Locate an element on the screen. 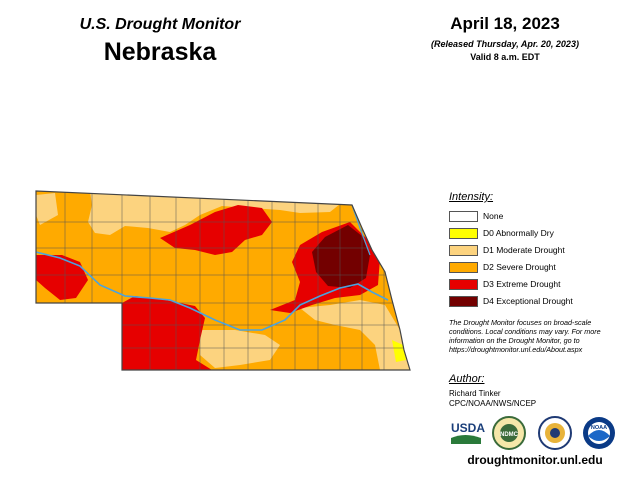 The image size is (624, 482). d1-region-northwest is located at coordinates (47, 209).